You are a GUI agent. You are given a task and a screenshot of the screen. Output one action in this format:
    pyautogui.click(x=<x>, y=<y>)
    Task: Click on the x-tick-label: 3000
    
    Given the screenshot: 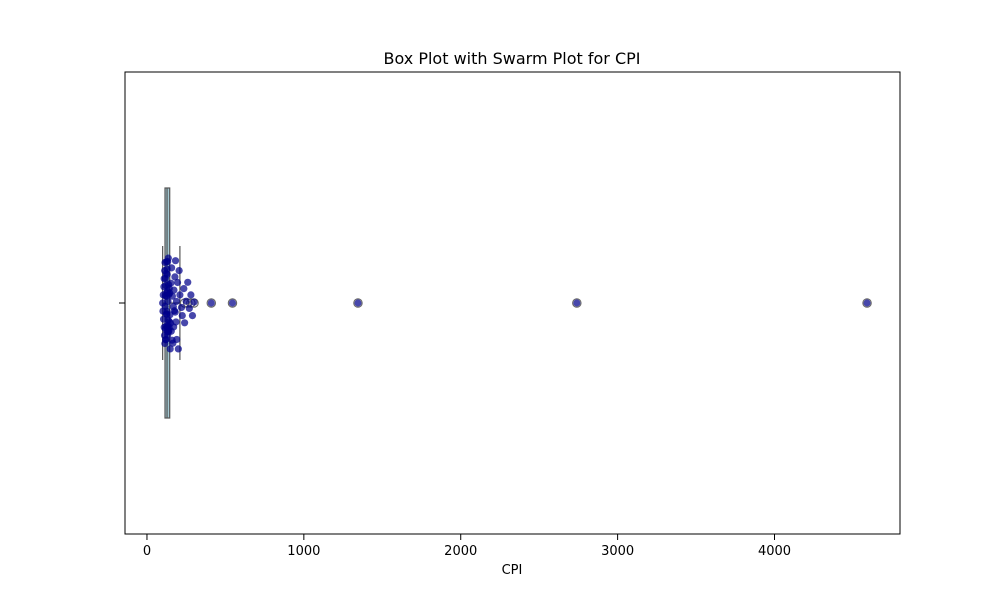 What is the action you would take?
    pyautogui.click(x=617, y=551)
    